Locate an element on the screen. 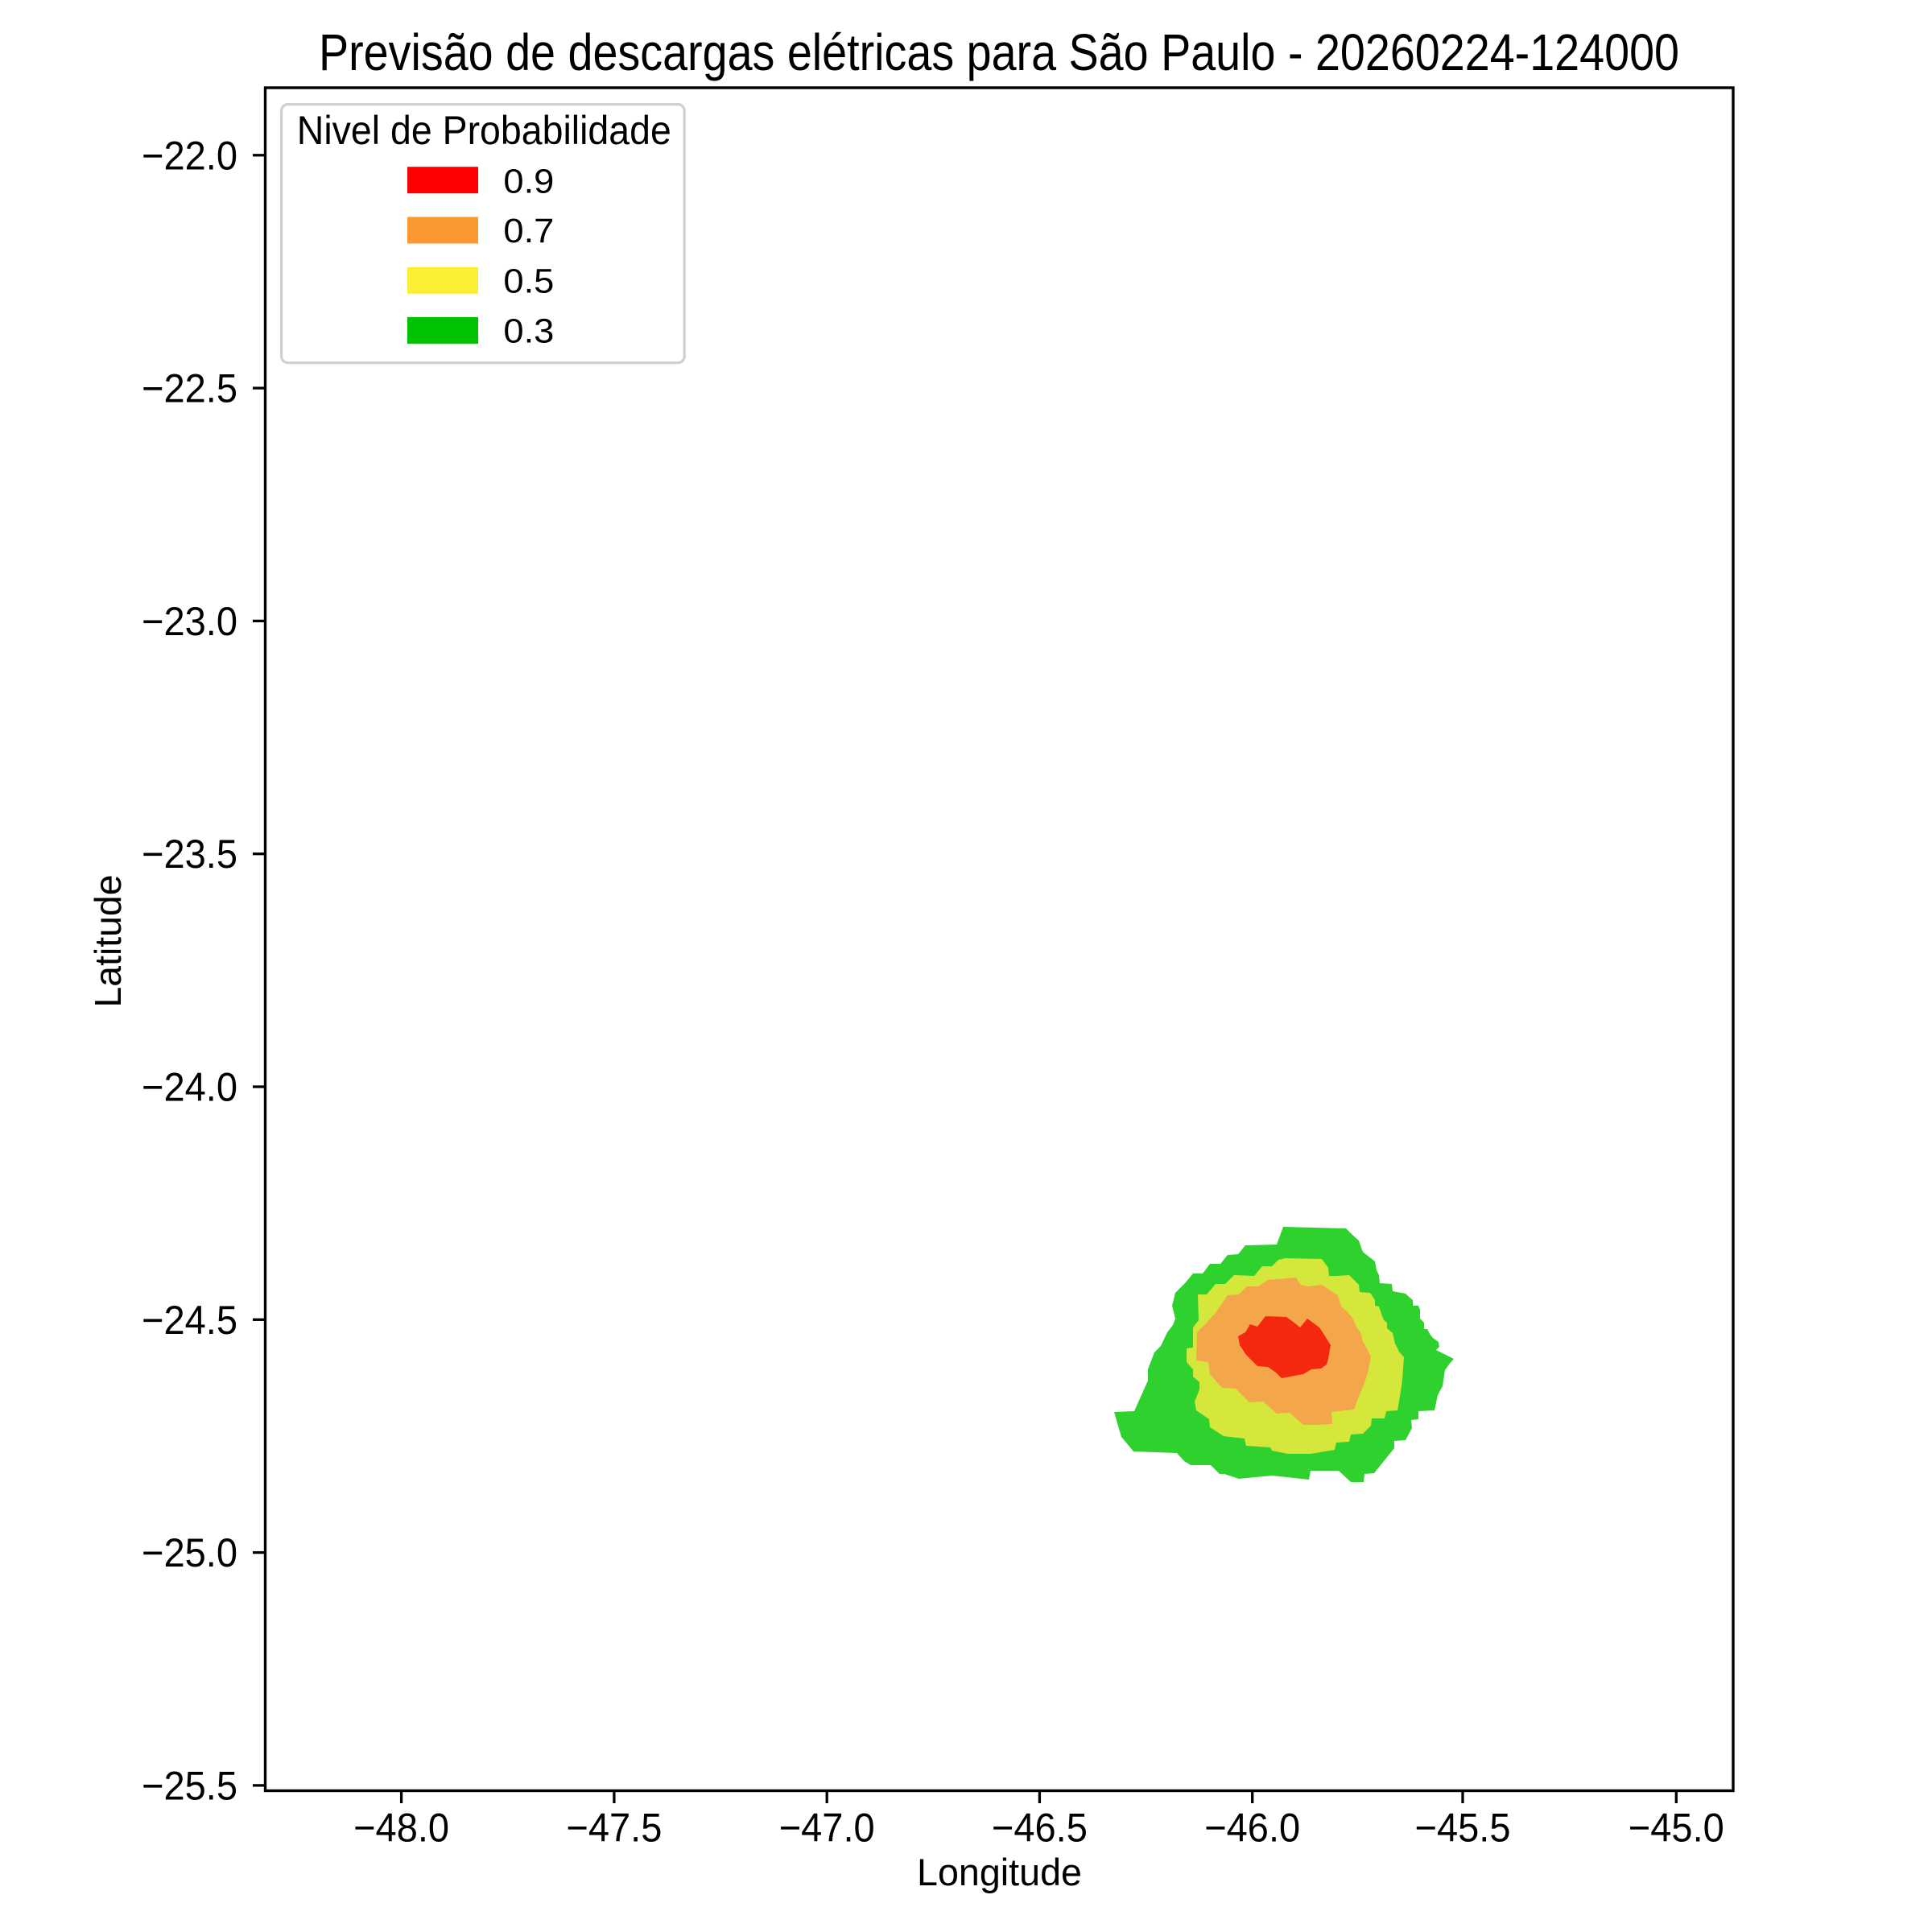 This screenshot has width=1932, height=1932. svg-text: Longitude is located at coordinates (999, 1872).